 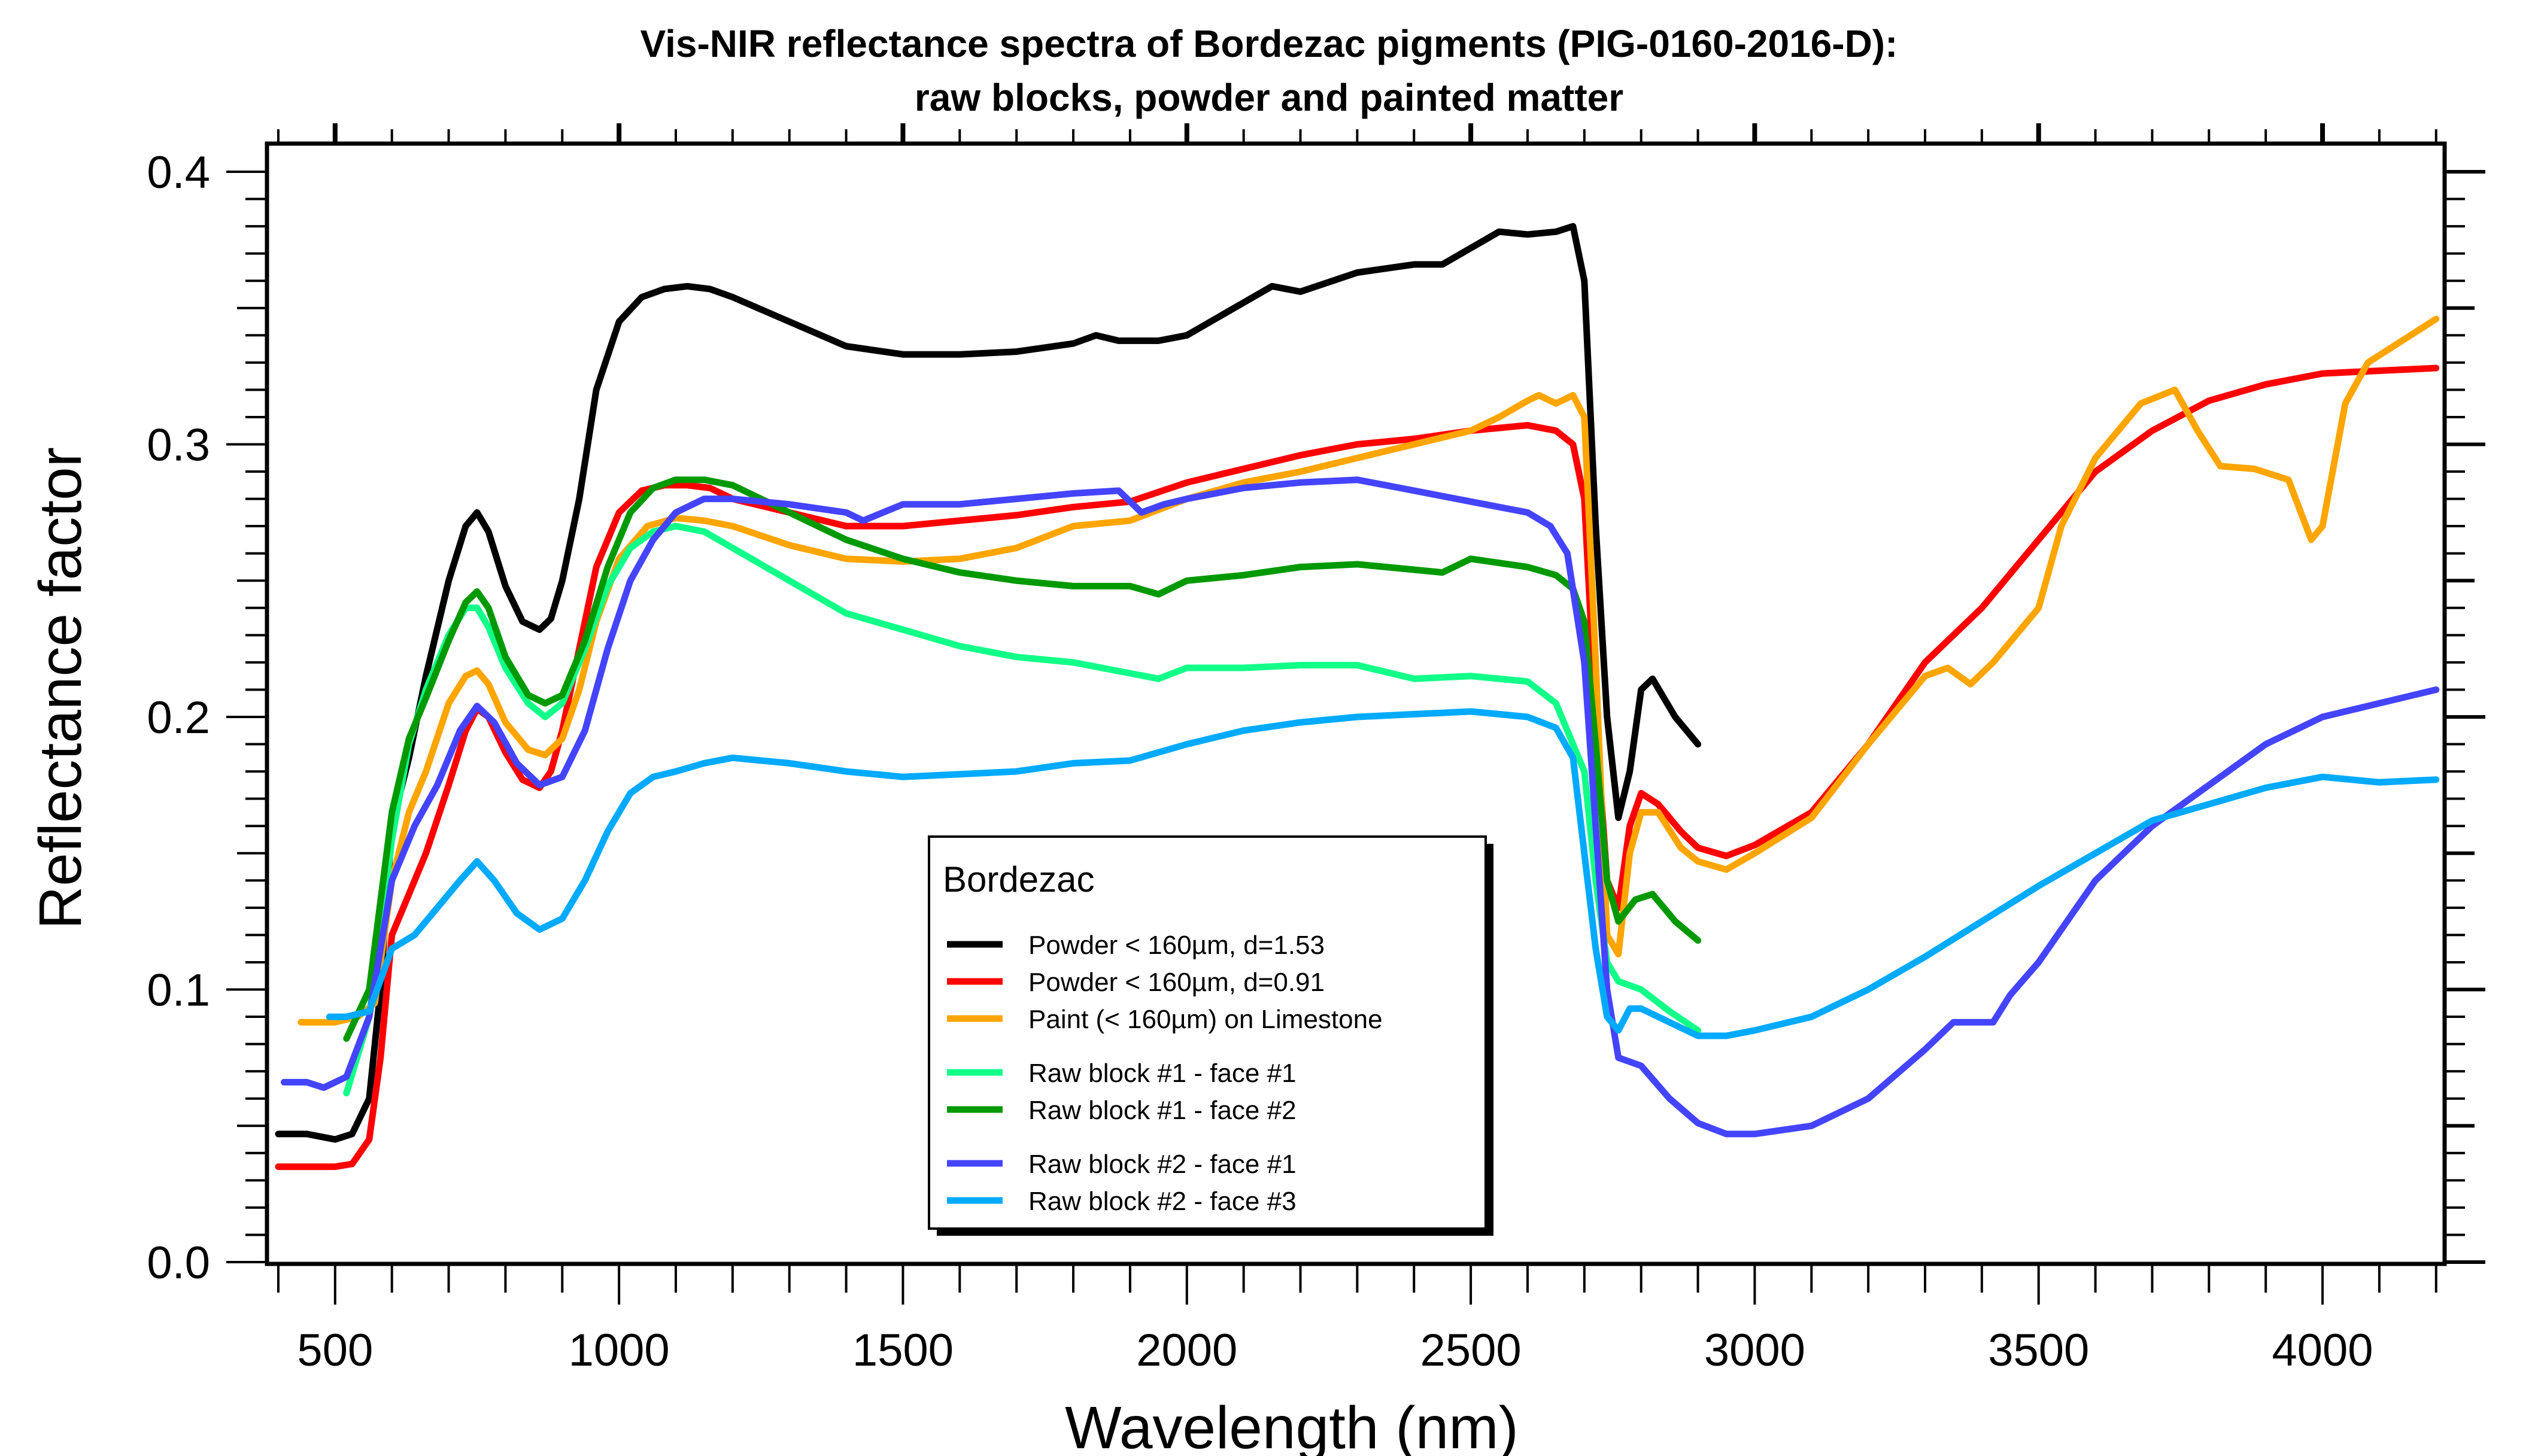 I want to click on x-tick-label: 500, so click(x=335, y=1350).